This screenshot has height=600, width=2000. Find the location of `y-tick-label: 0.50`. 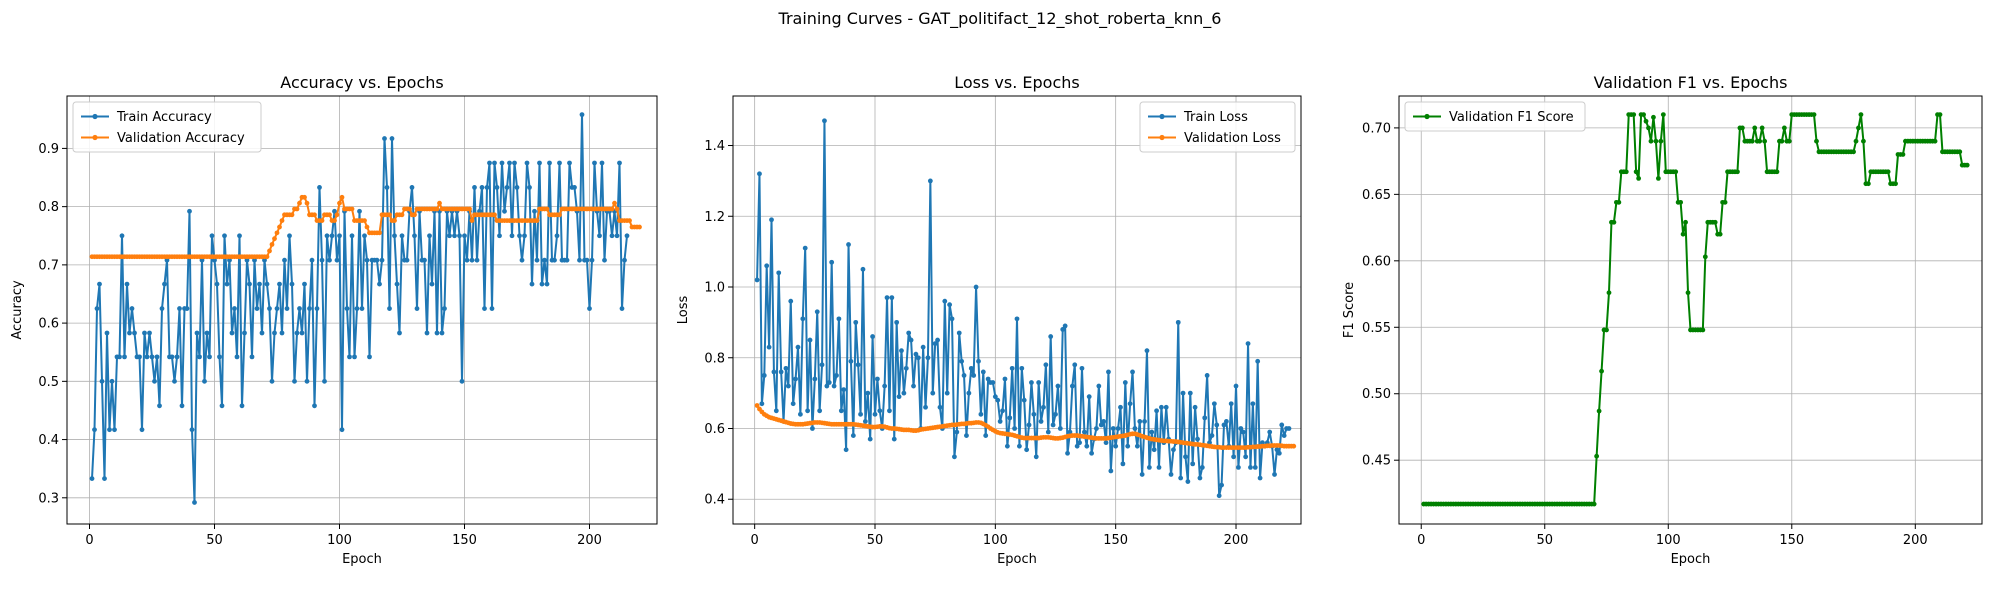

y-tick-label: 0.50 is located at coordinates (1376, 394).